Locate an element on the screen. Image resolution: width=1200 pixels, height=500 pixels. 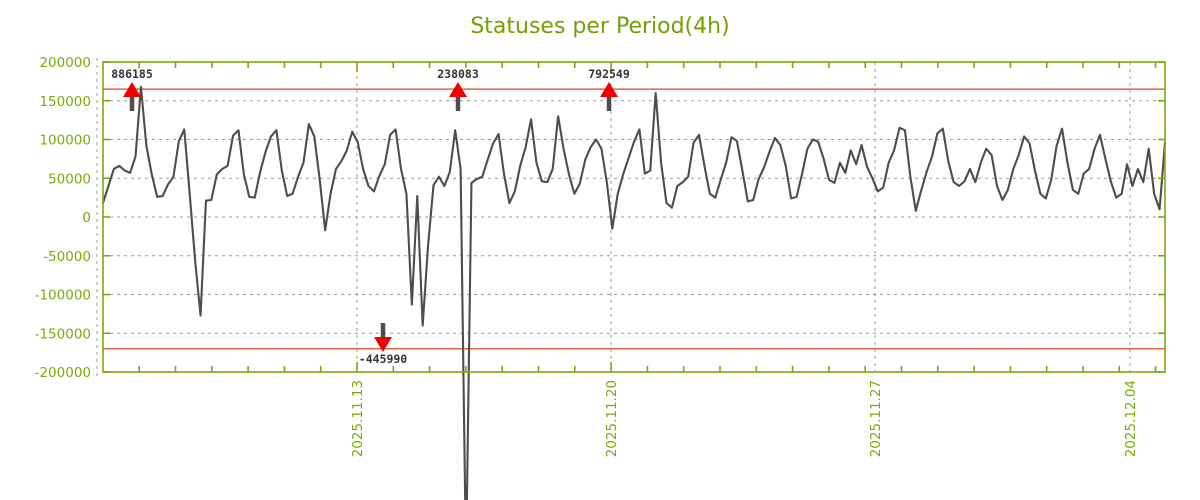
y-axis-tick-label: 50000 is located at coordinates (69, 179).